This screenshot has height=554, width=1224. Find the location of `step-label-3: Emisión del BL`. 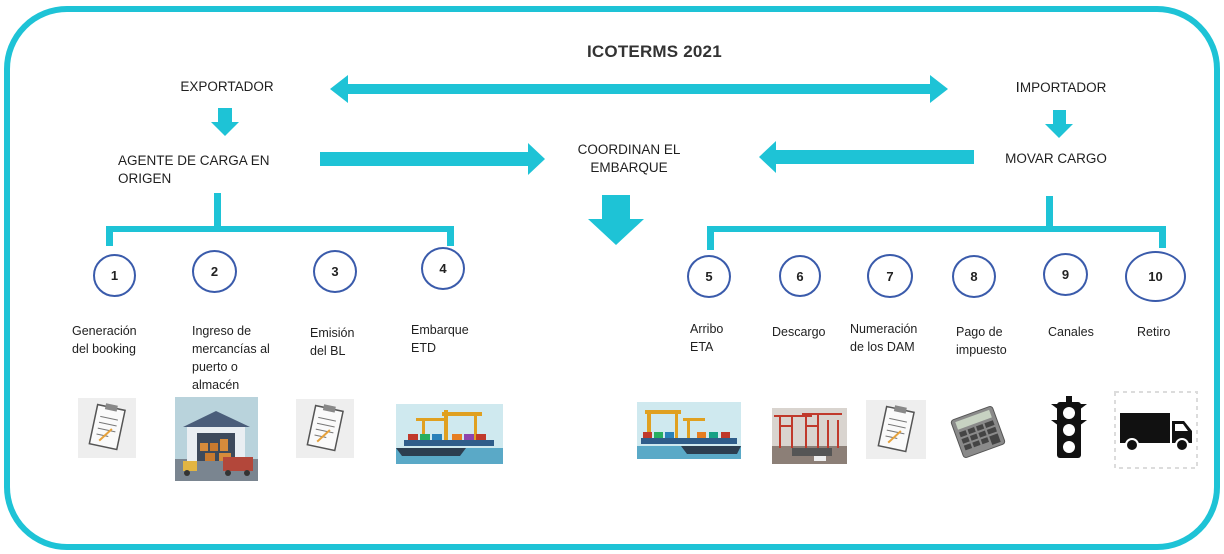

step-label-3: Emisión del BL is located at coordinates (332, 342).